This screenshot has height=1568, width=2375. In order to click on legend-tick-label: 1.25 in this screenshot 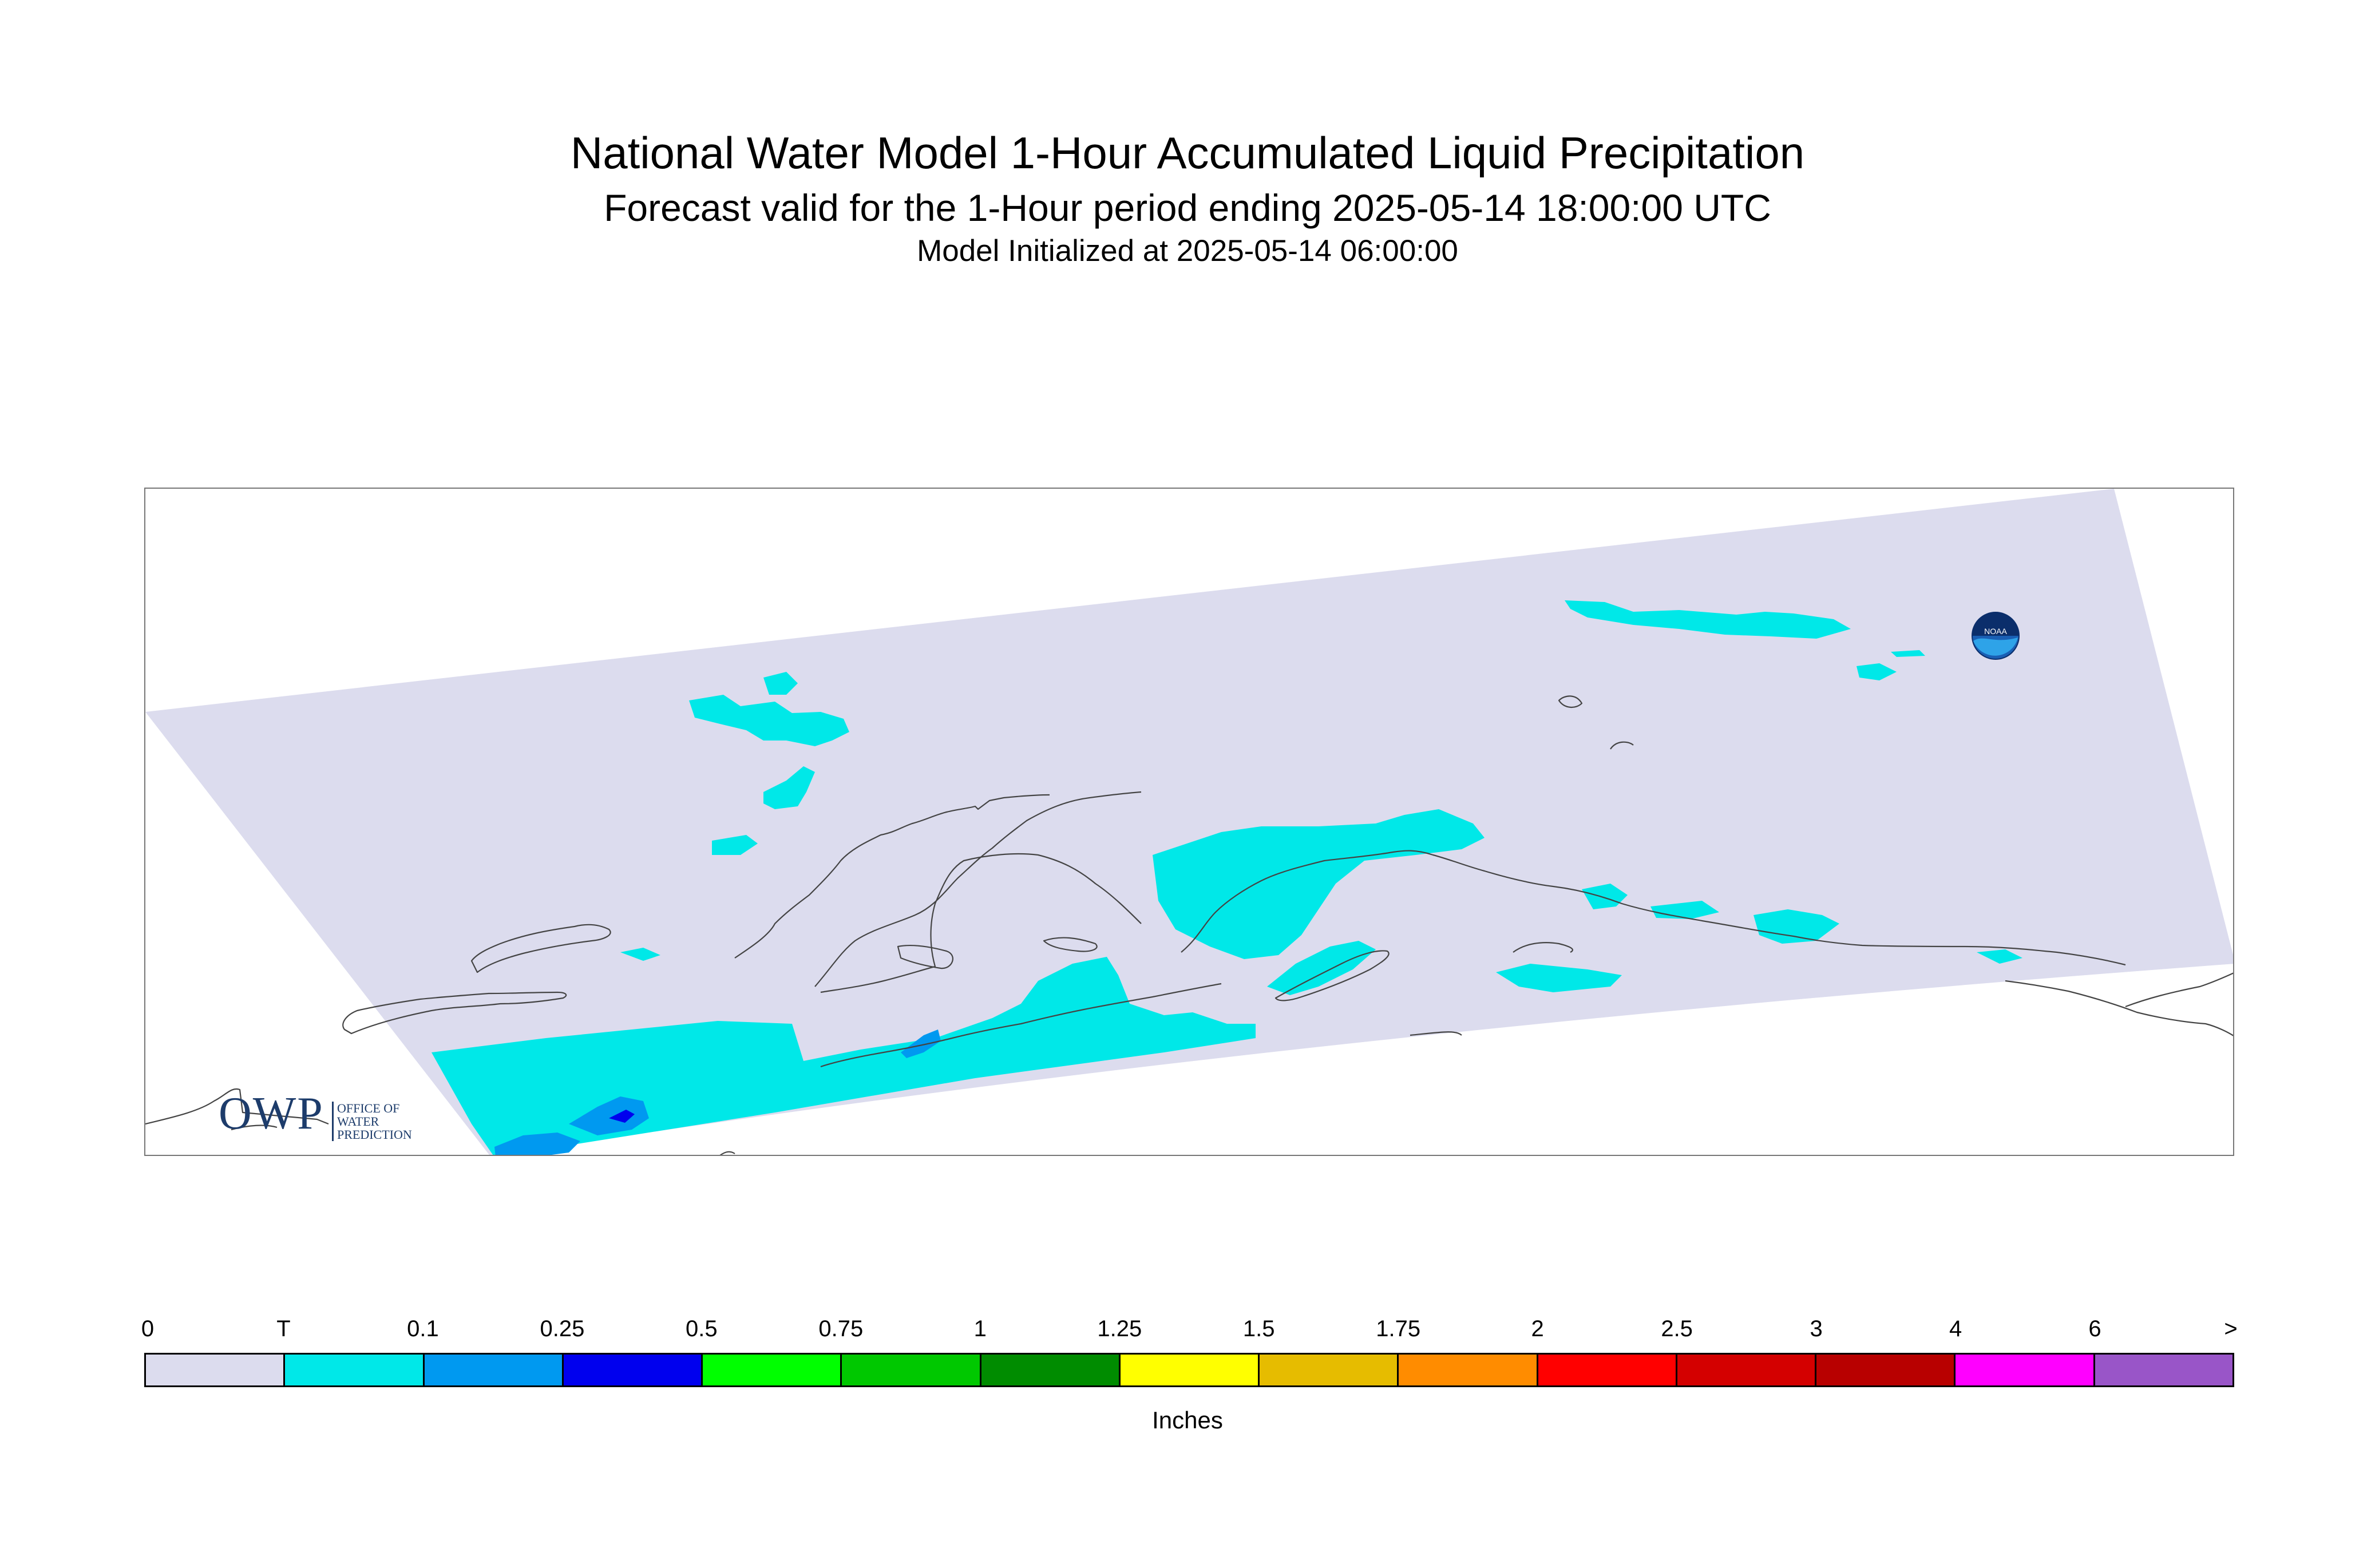, I will do `click(1119, 1328)`.